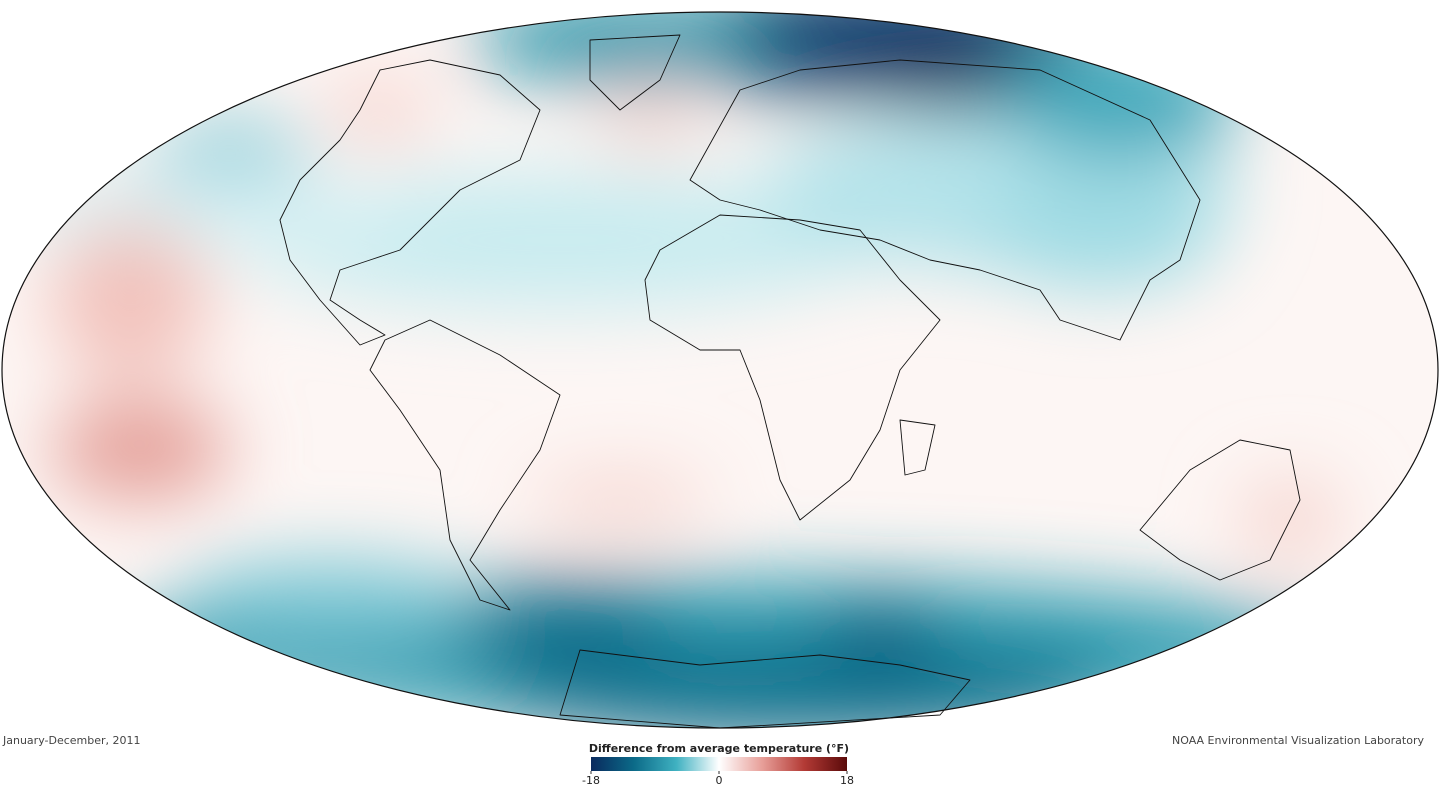 Image resolution: width=1440 pixels, height=795 pixels. Describe the element at coordinates (847, 780) in the screenshot. I see `tick-label: 18` at that location.